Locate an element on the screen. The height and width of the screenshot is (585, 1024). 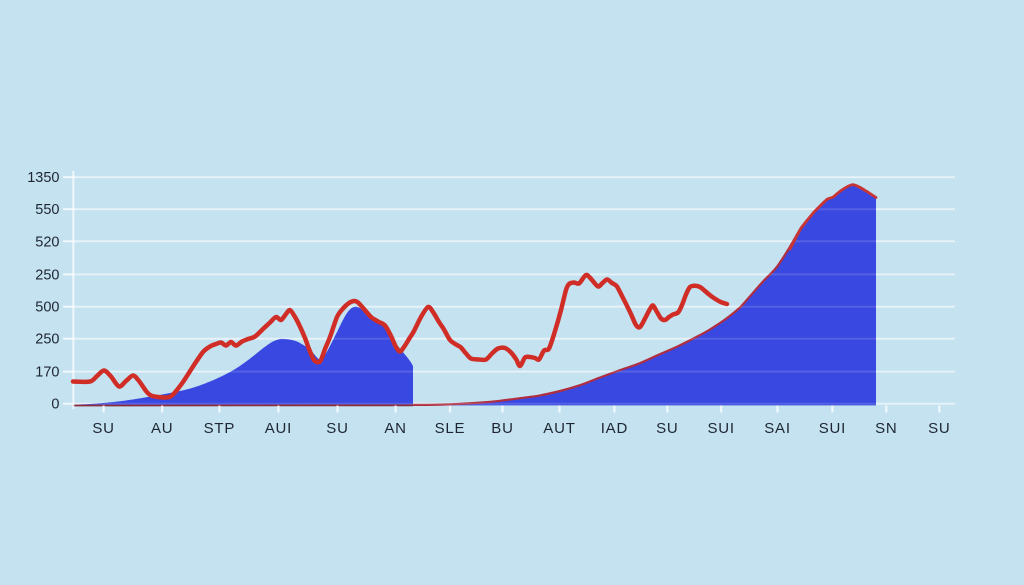
svg-text: AUI is located at coordinates (278, 428).